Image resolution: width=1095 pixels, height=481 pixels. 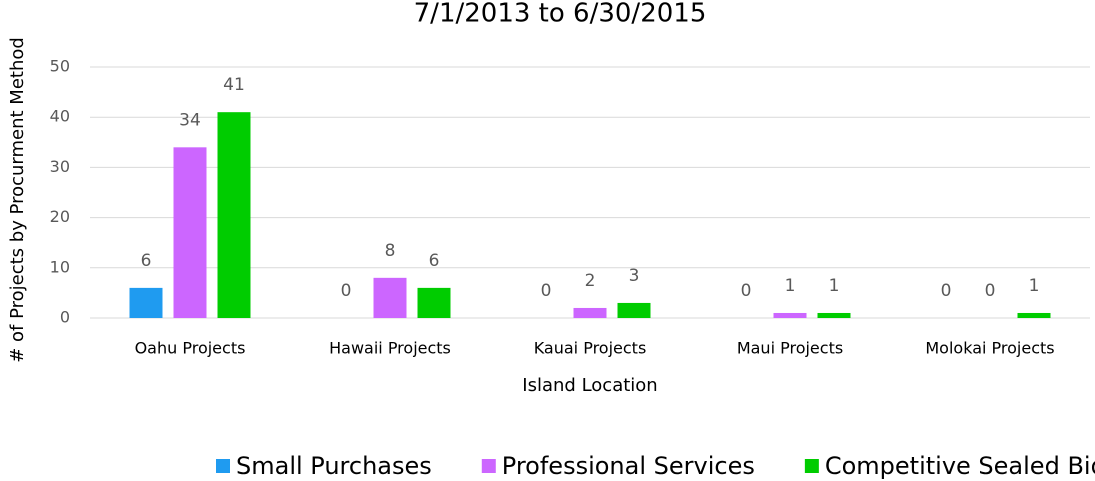 I want to click on y-tick-label: 20, so click(x=60, y=216).